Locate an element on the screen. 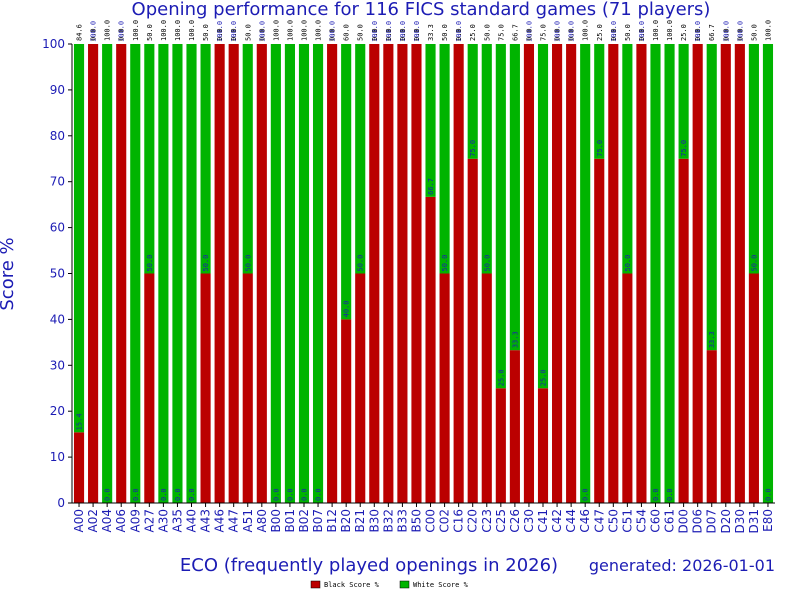 The height and width of the screenshot is (590, 790). data-label-white-C61: 100.0 is located at coordinates (670, 30).